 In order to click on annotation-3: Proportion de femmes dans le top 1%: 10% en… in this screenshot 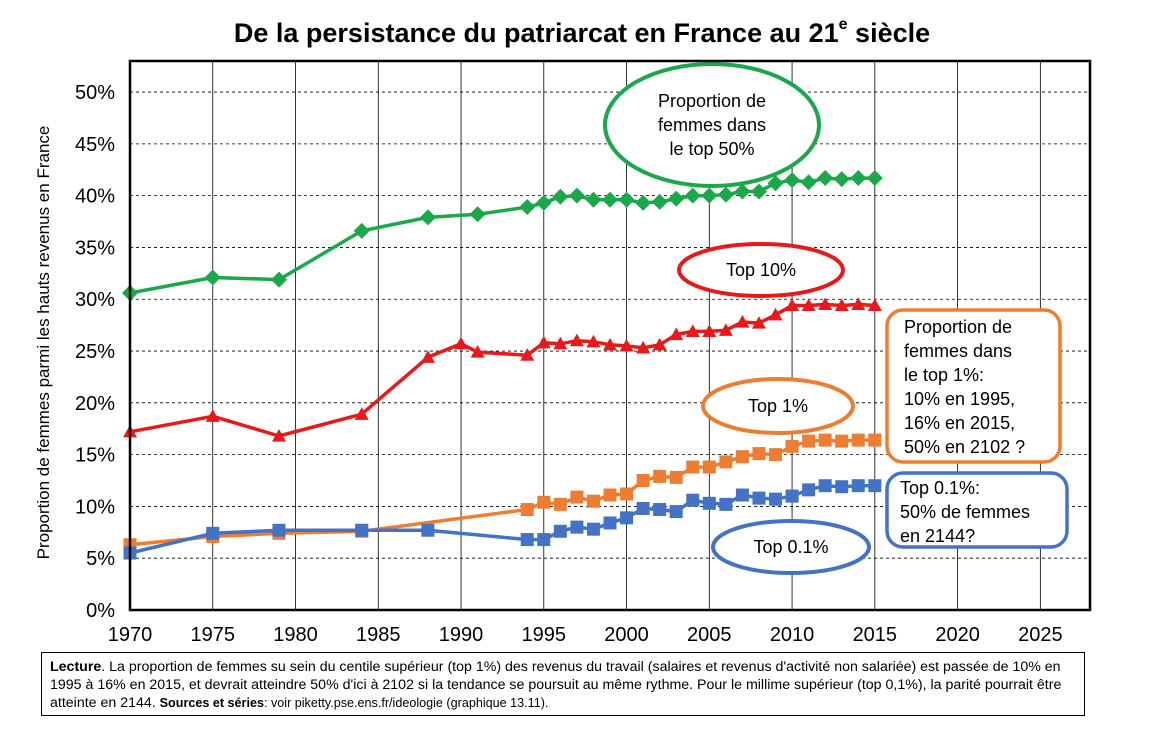, I will do `click(973, 386)`.